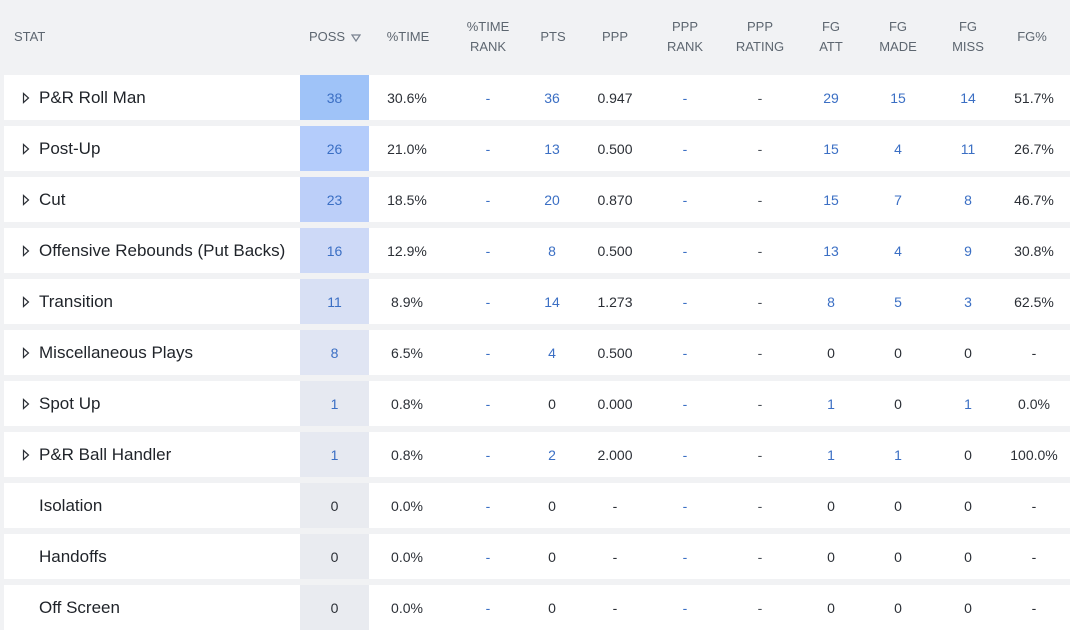 This screenshot has height=630, width=1070. Describe the element at coordinates (898, 36) in the screenshot. I see `header-fg-made: FG MADE` at that location.